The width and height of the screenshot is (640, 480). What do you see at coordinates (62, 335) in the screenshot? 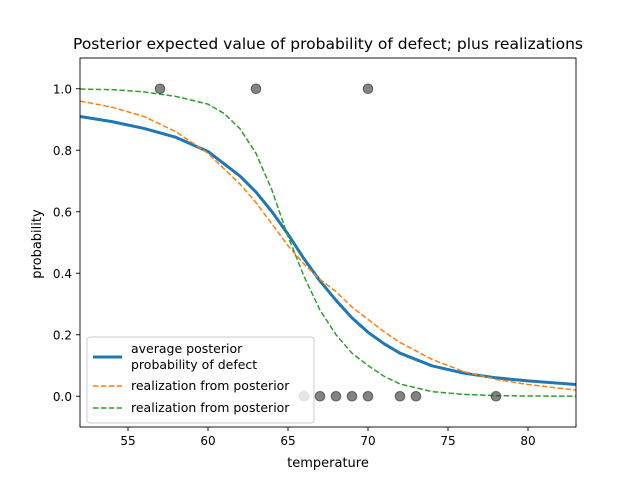
I see `y-tick-label: 0.2` at bounding box center [62, 335].